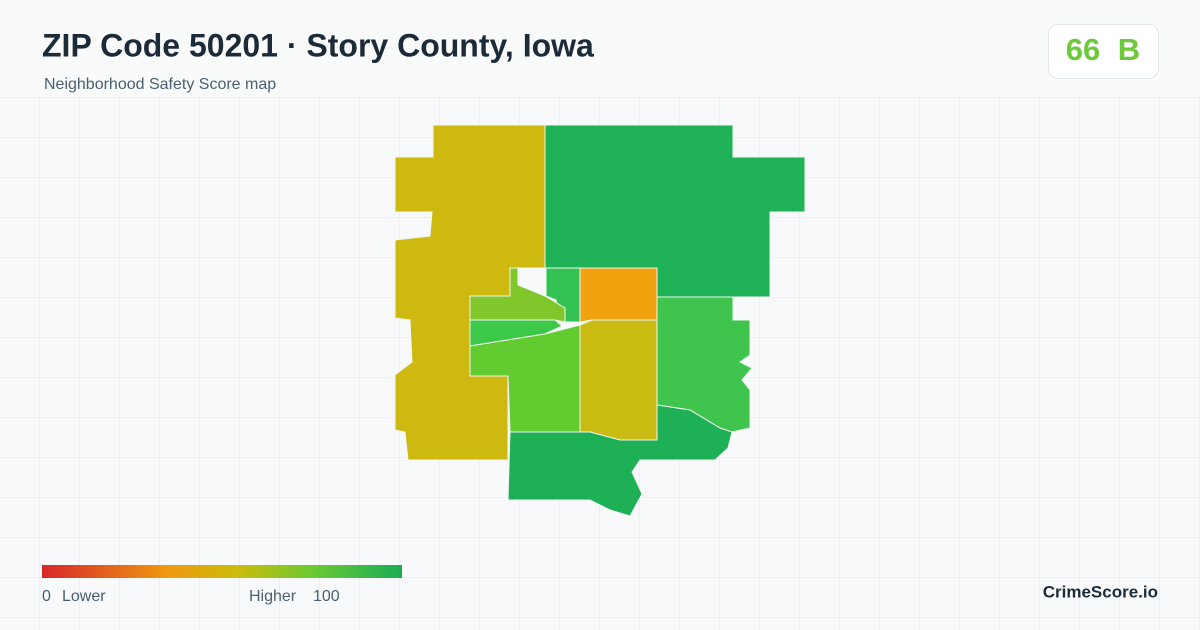 The height and width of the screenshot is (630, 1200). I want to click on legend-ramp, so click(222, 571).